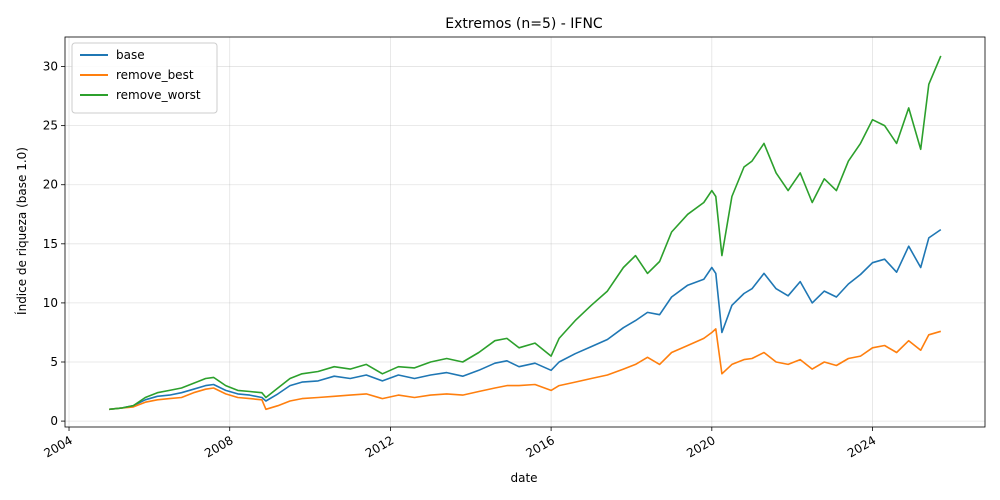 The image size is (1000, 500). What do you see at coordinates (379, 446) in the screenshot?
I see `x-tick-label: 2012` at bounding box center [379, 446].